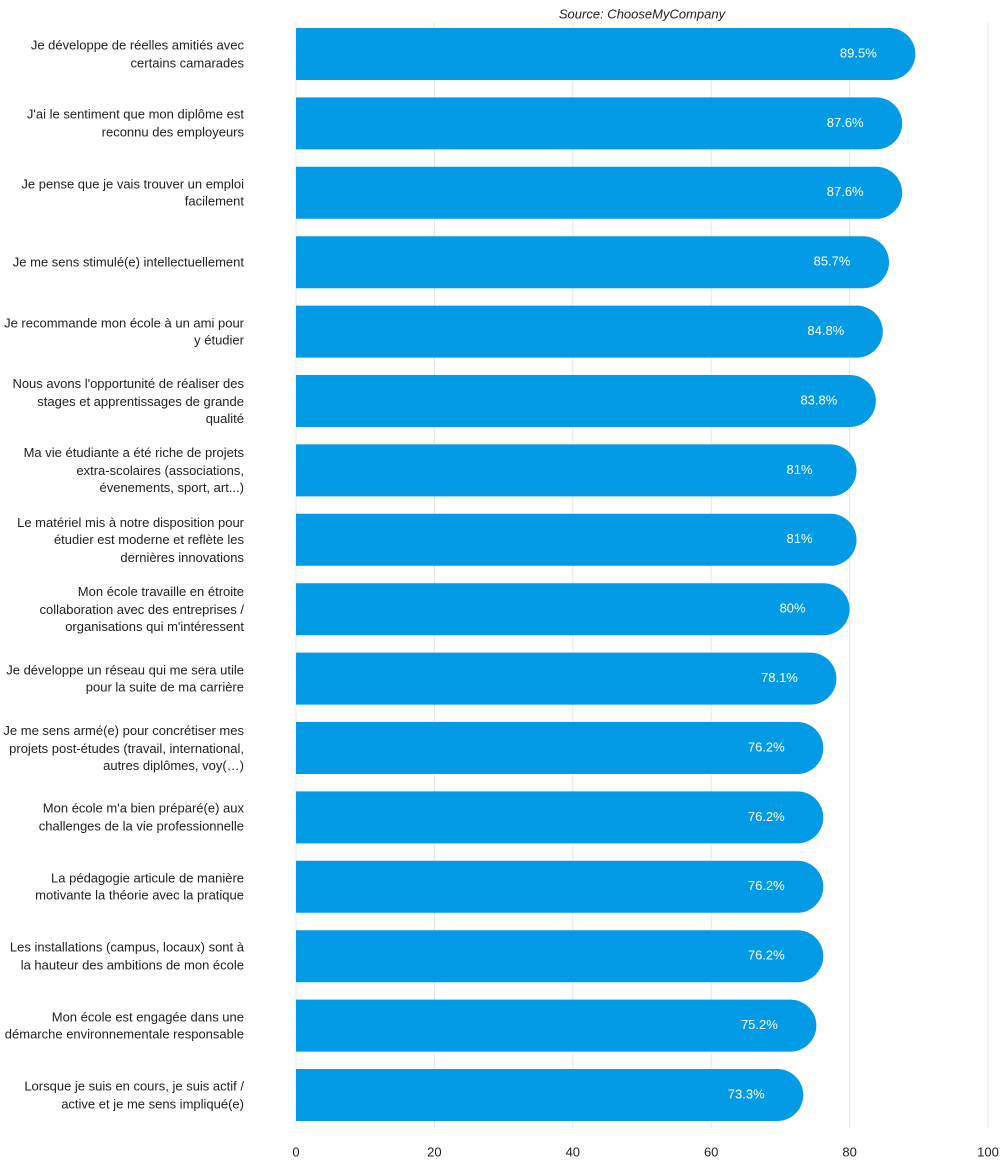 This screenshot has height=1160, width=1000. What do you see at coordinates (128, 262) in the screenshot?
I see `category-label: Je me sens stimulé(e) intellectuellement` at bounding box center [128, 262].